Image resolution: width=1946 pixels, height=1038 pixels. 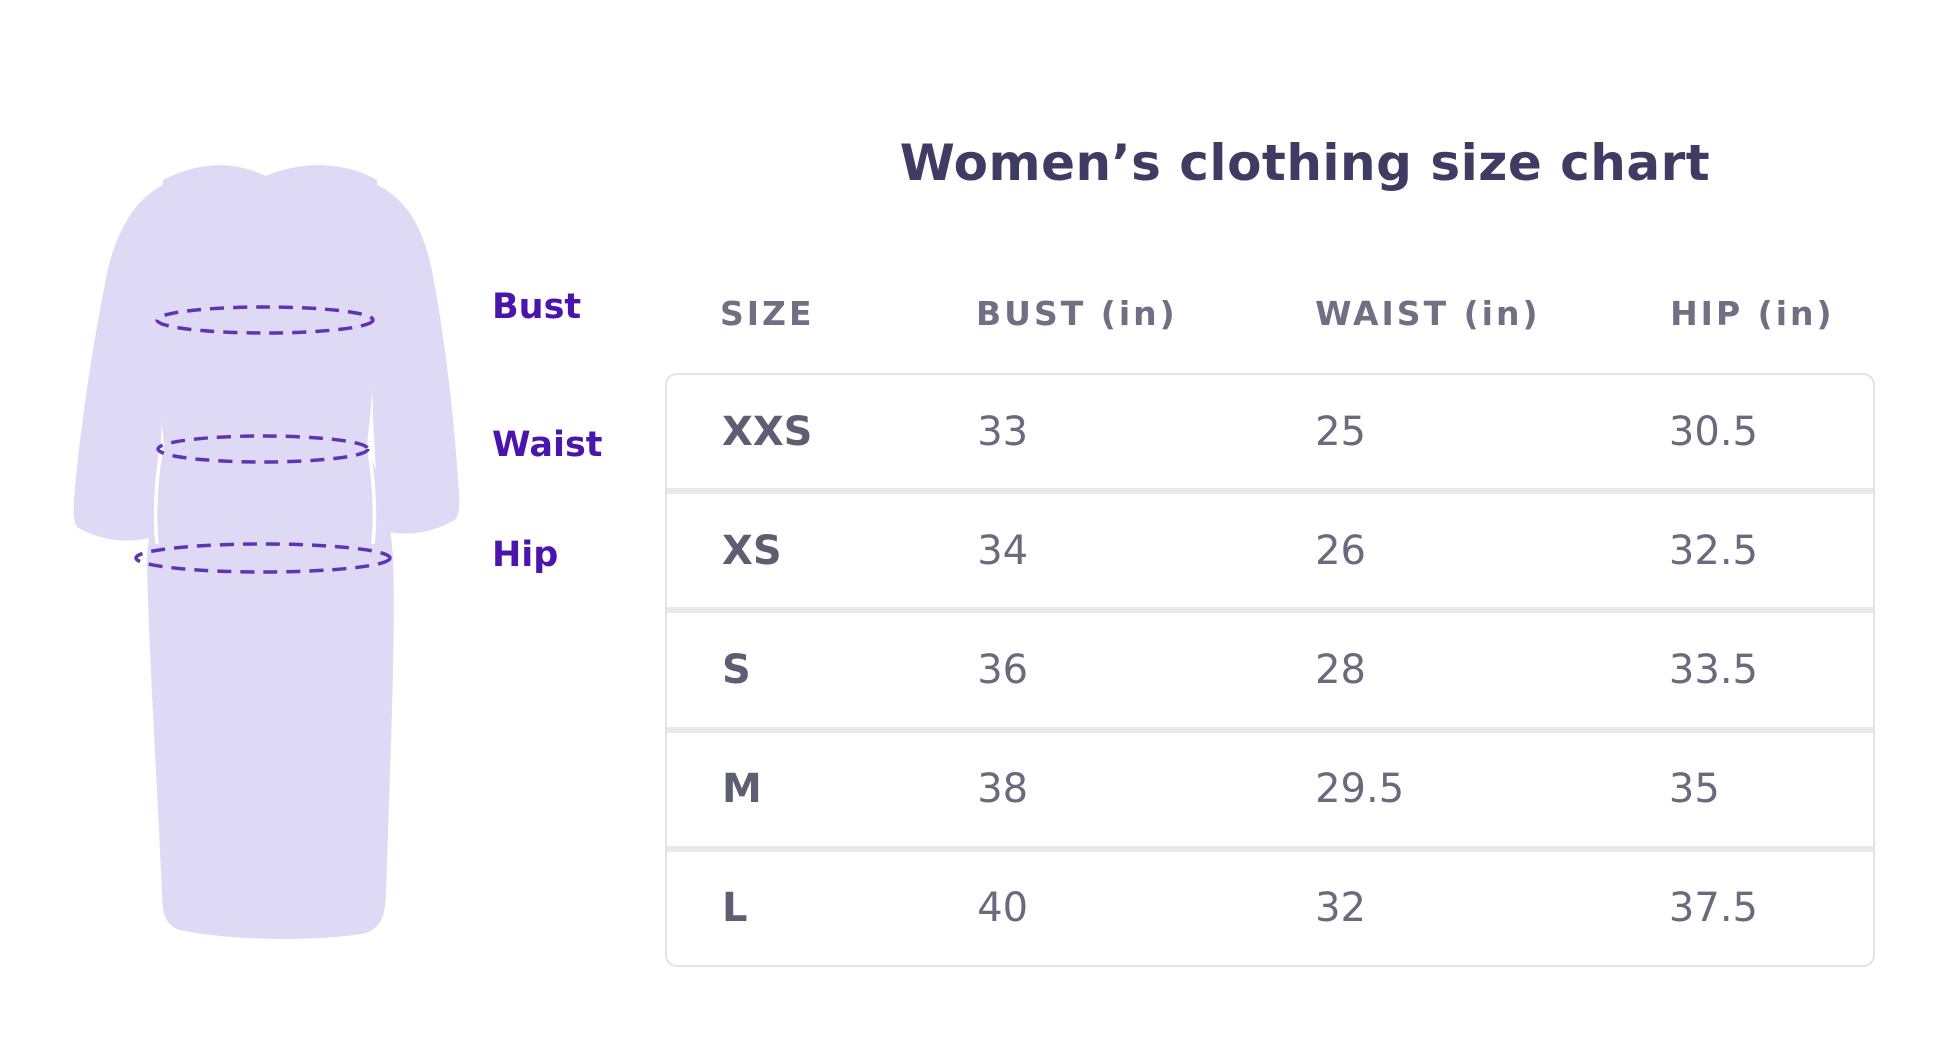 What do you see at coordinates (1305, 163) in the screenshot?
I see `page-title: Women’s clothing size chart` at bounding box center [1305, 163].